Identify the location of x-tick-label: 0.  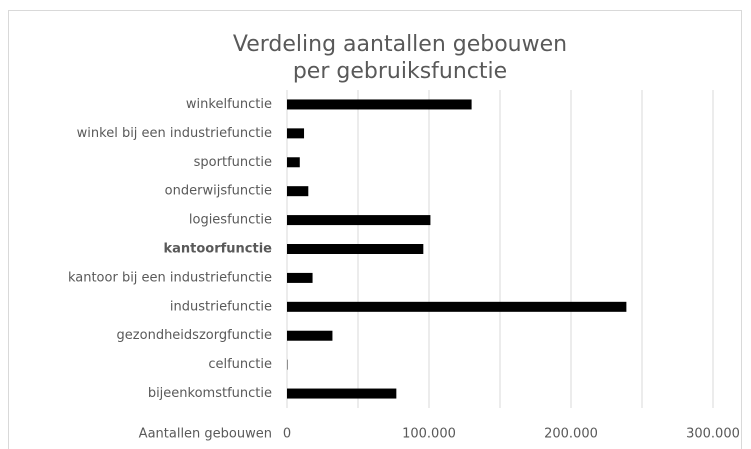
(287, 434).